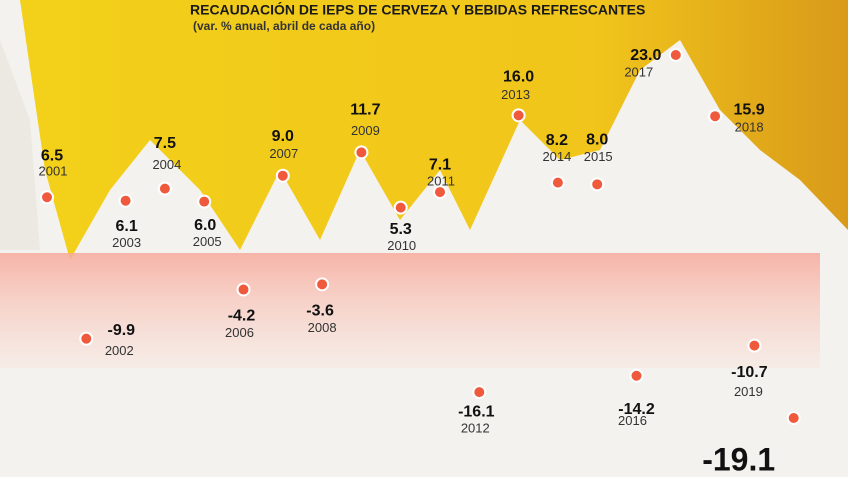 The height and width of the screenshot is (477, 848). I want to click on year-label: 2012, so click(475, 428).